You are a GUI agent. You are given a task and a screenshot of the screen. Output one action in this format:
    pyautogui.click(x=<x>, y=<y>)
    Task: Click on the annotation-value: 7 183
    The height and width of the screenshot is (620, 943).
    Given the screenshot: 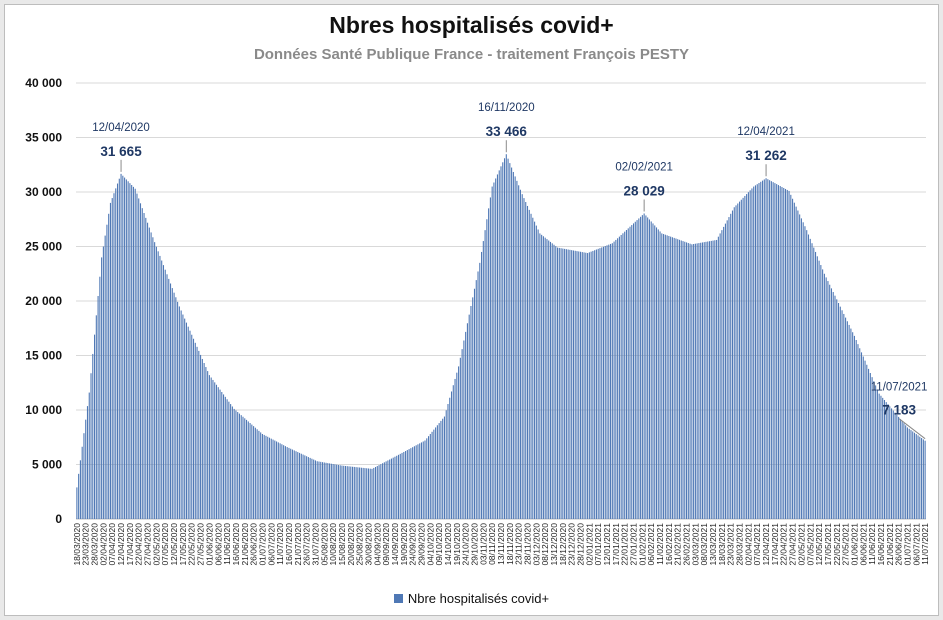 What is the action you would take?
    pyautogui.click(x=899, y=410)
    